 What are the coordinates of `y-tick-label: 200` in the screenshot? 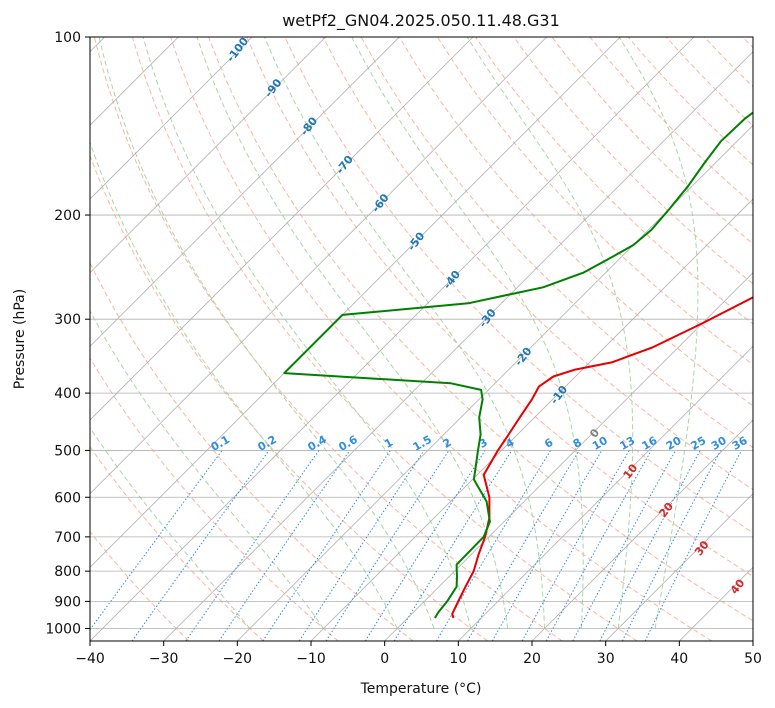 It's located at (67, 216).